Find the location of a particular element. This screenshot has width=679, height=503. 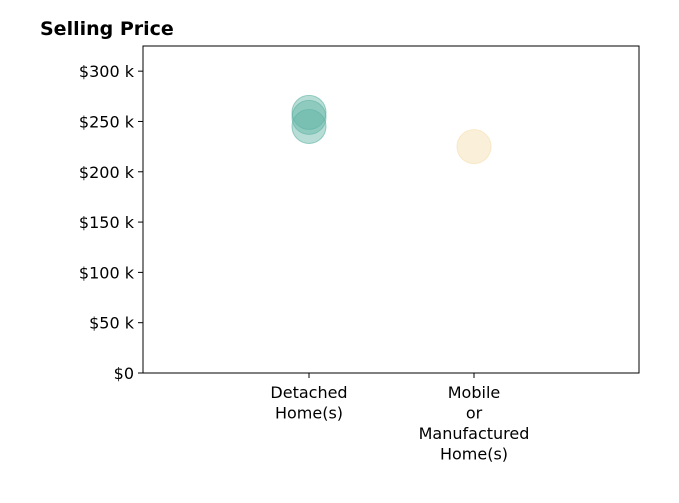

y-axis: $0 $50 k $100 k $150 k $200 k $250 k $300 k is located at coordinates (111, 222).